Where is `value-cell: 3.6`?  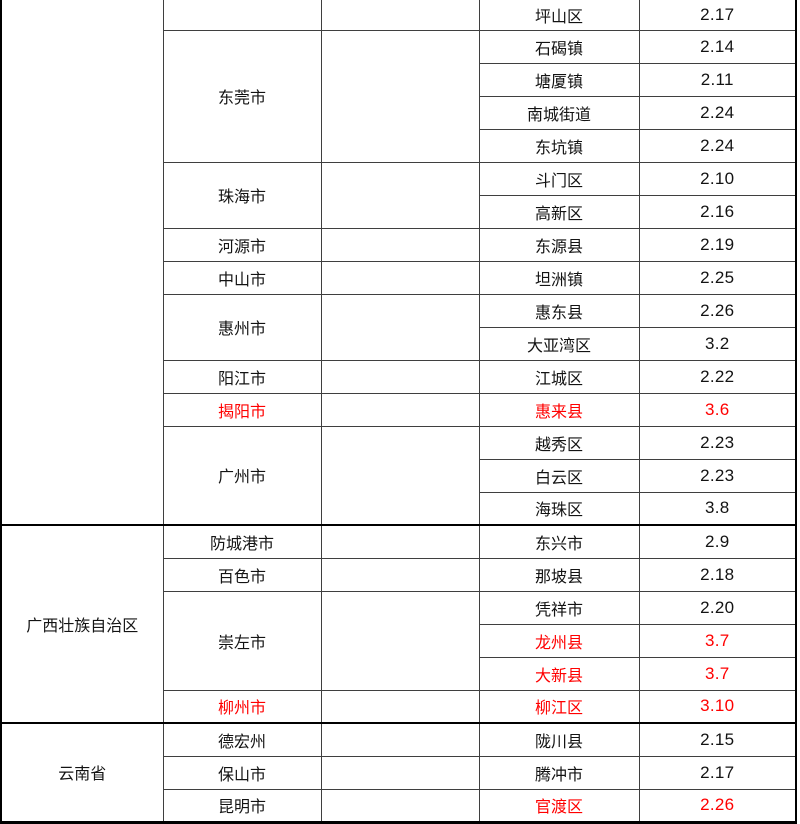
value-cell: 3.6 is located at coordinates (717, 409).